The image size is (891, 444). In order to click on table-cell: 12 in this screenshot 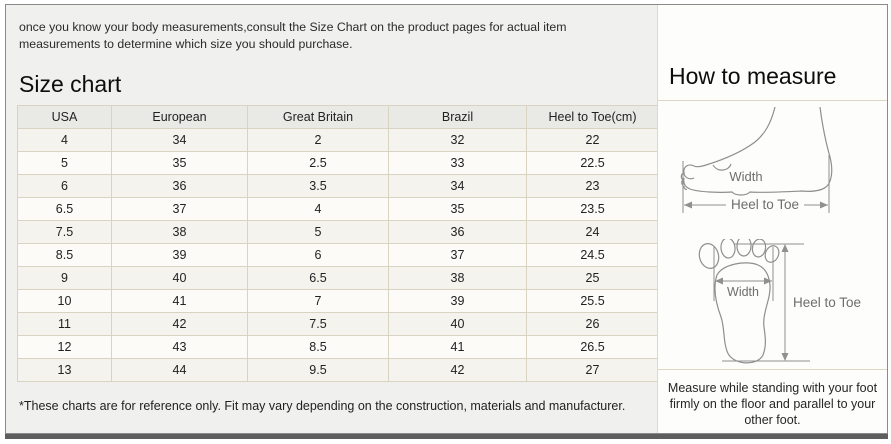, I will do `click(64, 347)`.